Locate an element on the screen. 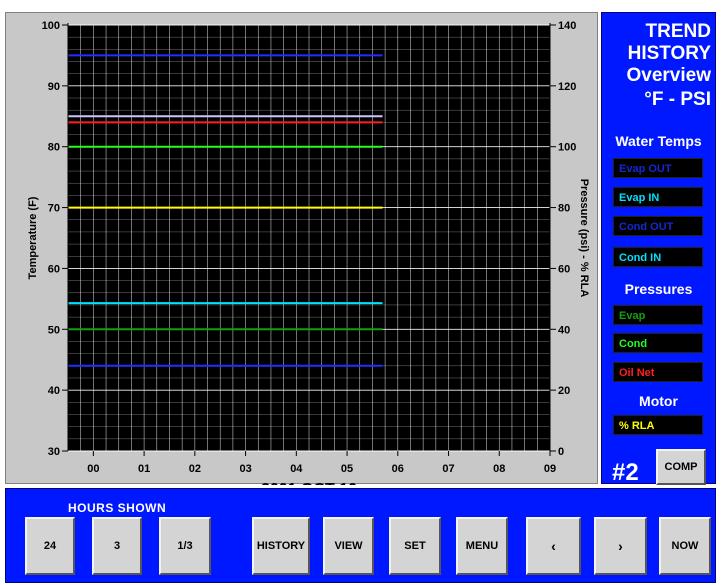  right-axis-title: Pressure (psi) - % RLA is located at coordinates (584, 238).